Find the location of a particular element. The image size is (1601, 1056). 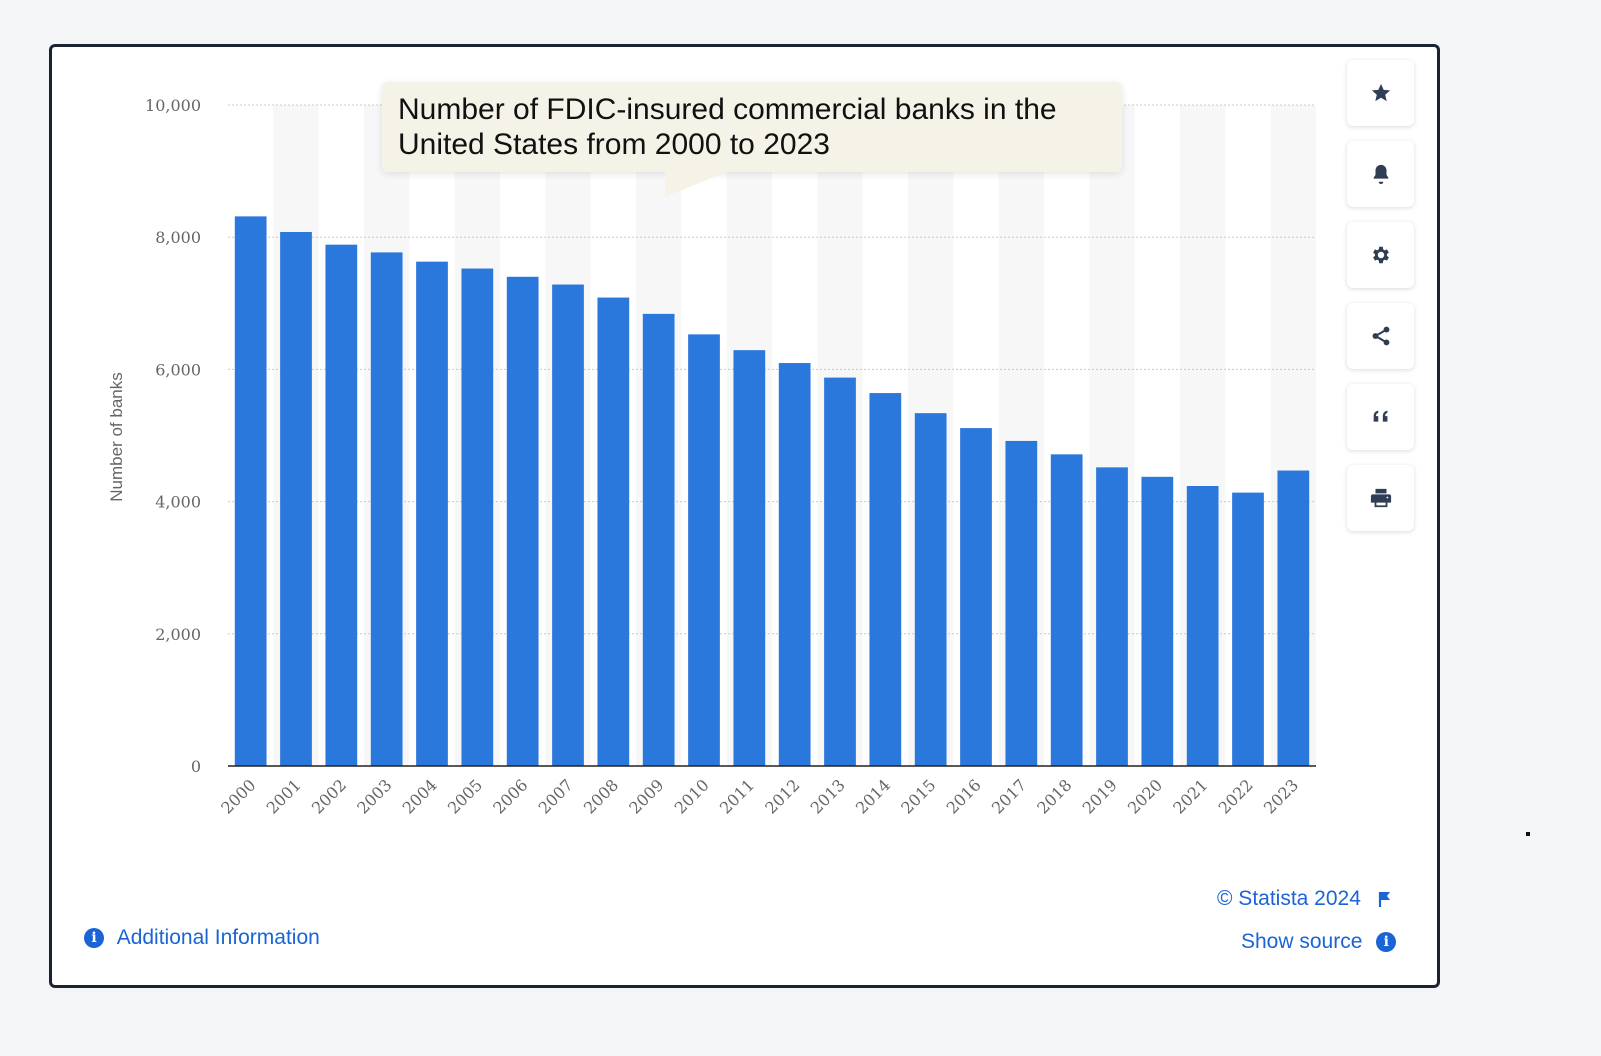

bar-2016 is located at coordinates (976, 597).